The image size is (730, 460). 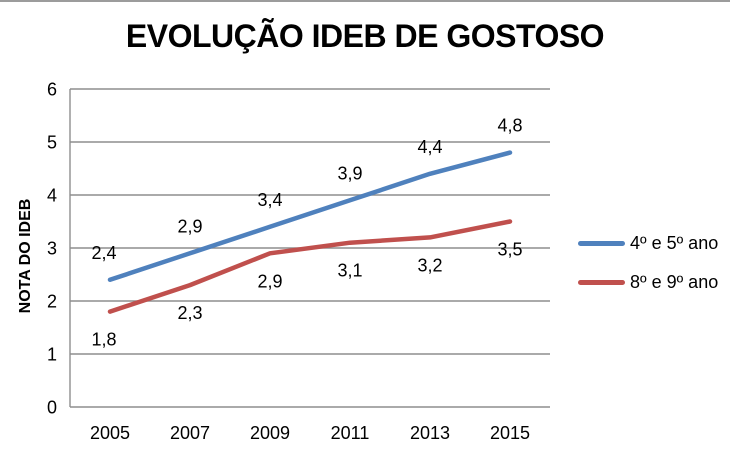 What do you see at coordinates (103, 253) in the screenshot?
I see `data-label: 2,4` at bounding box center [103, 253].